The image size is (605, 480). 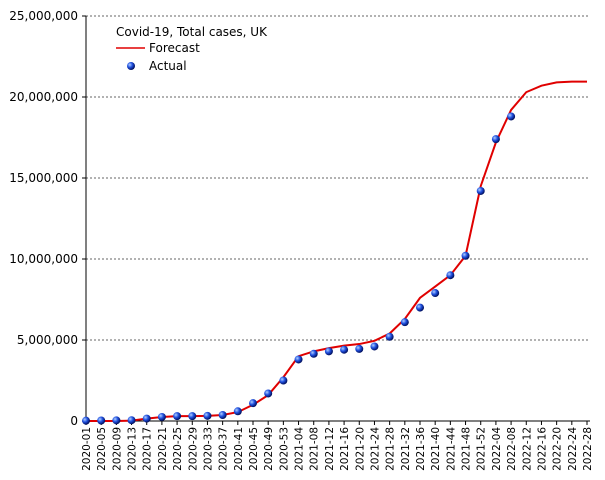 What do you see at coordinates (224, 449) in the screenshot?
I see `x-tick-label: 2020-37` at bounding box center [224, 449].